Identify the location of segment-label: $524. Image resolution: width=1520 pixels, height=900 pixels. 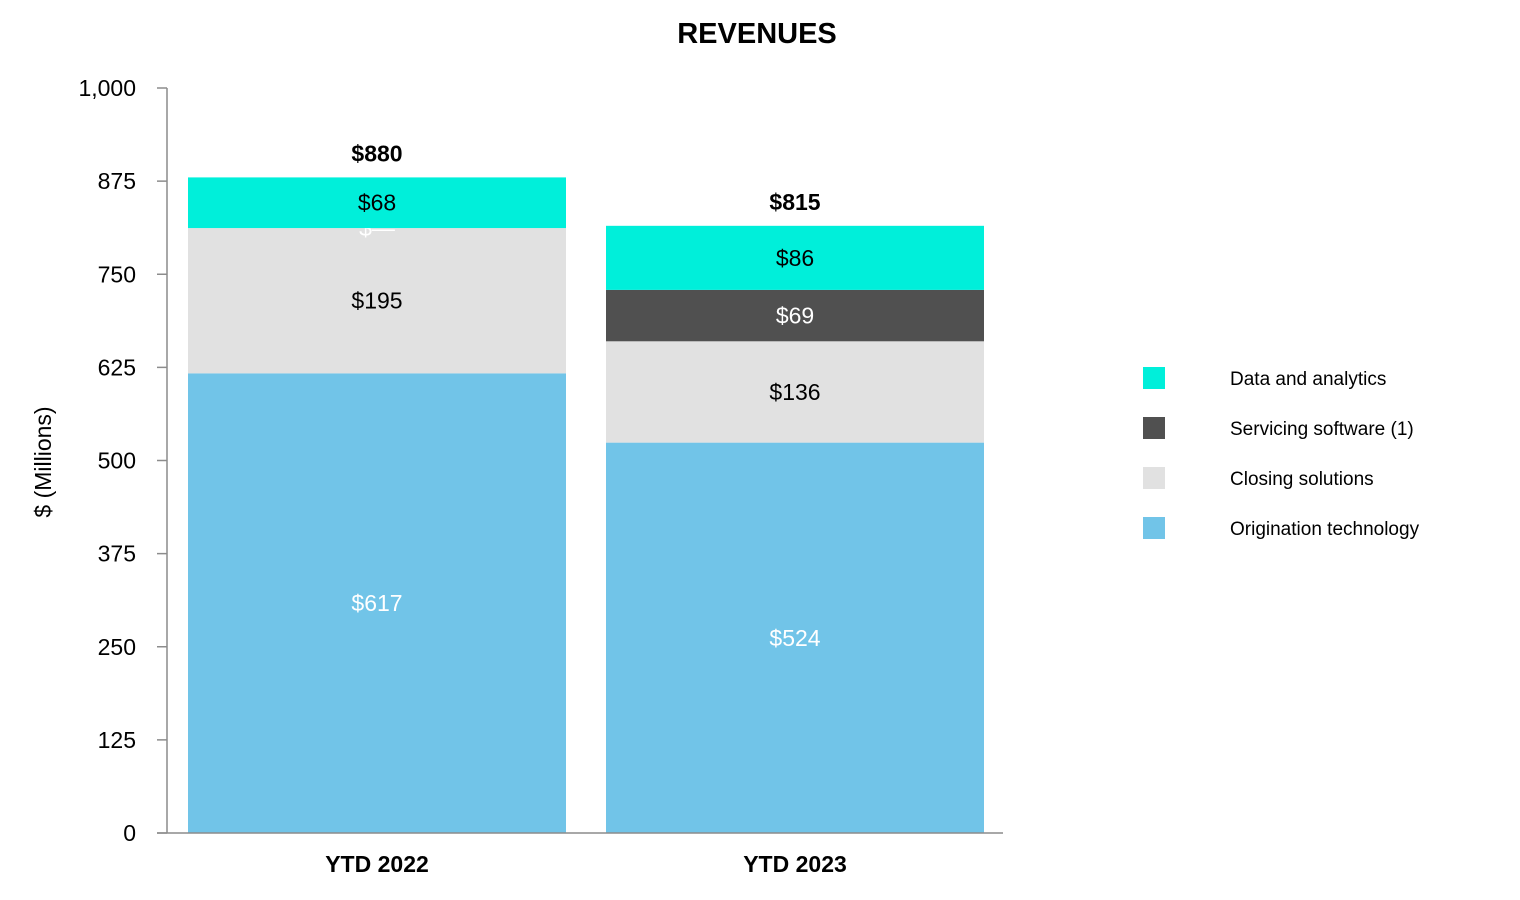
(794, 638).